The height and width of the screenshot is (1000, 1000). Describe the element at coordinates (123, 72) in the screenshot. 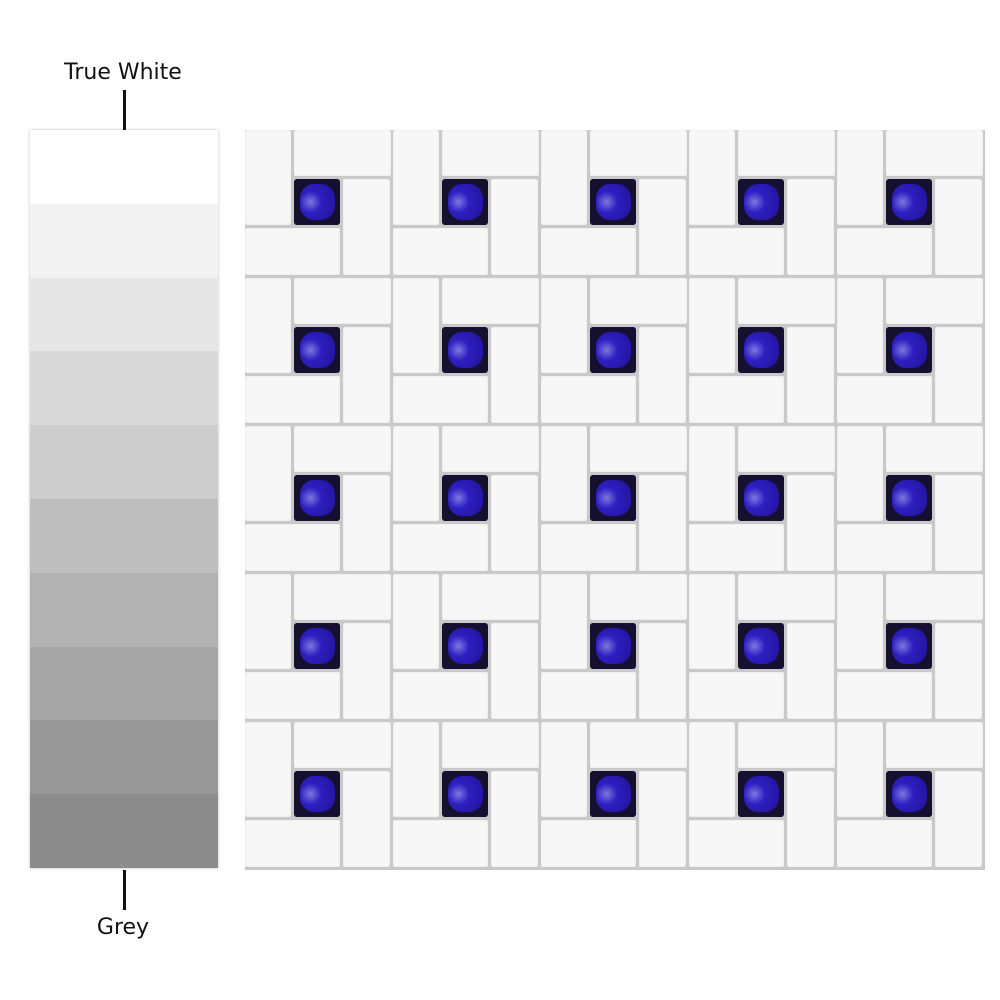

I see `scale-top-label: True White` at that location.